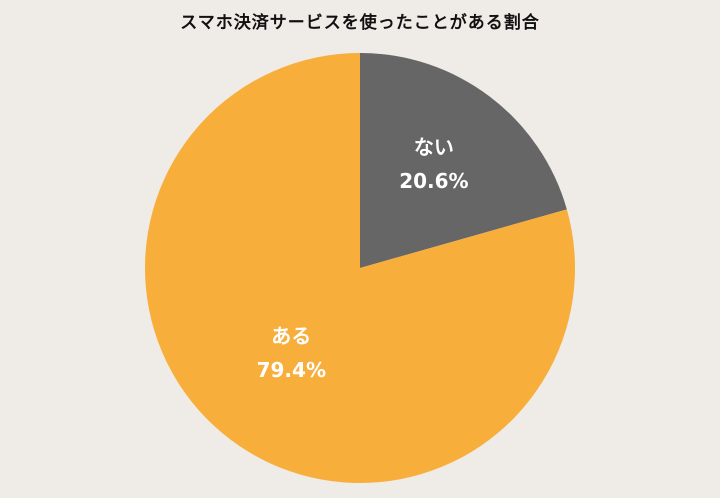 Image resolution: width=720 pixels, height=498 pixels. Describe the element at coordinates (291, 370) in the screenshot. I see `slice-value-label-1: 79.4%` at that location.